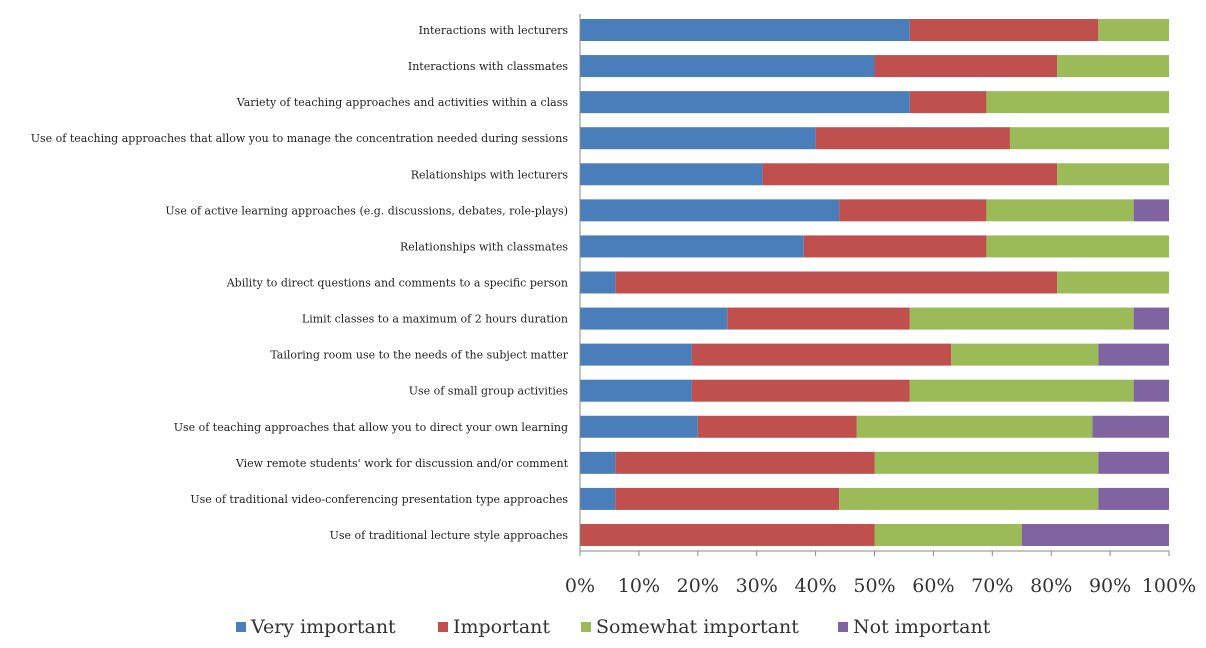  I want to click on x-tick-label: 100%, so click(1169, 586).